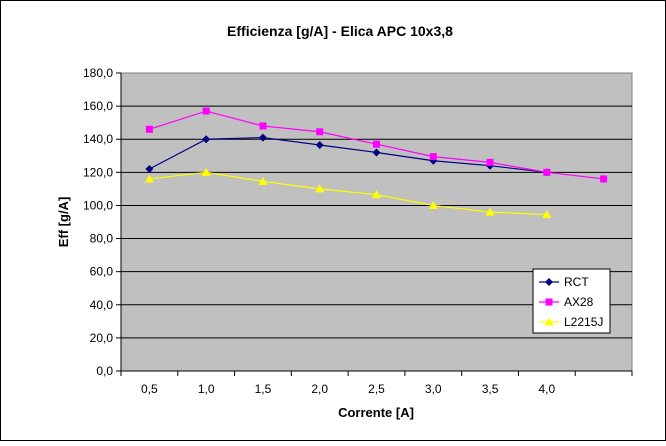 The image size is (666, 446). I want to click on y-tick-label: 120,0, so click(98, 172).